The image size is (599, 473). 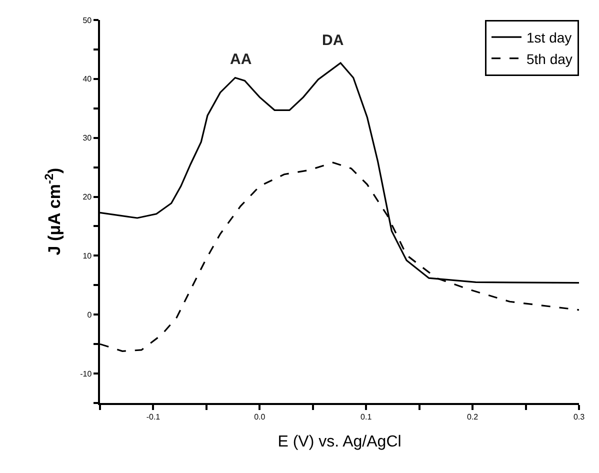 What do you see at coordinates (340, 442) in the screenshot?
I see `x-axis-title: E (V) vs. Ag/AgCl` at bounding box center [340, 442].